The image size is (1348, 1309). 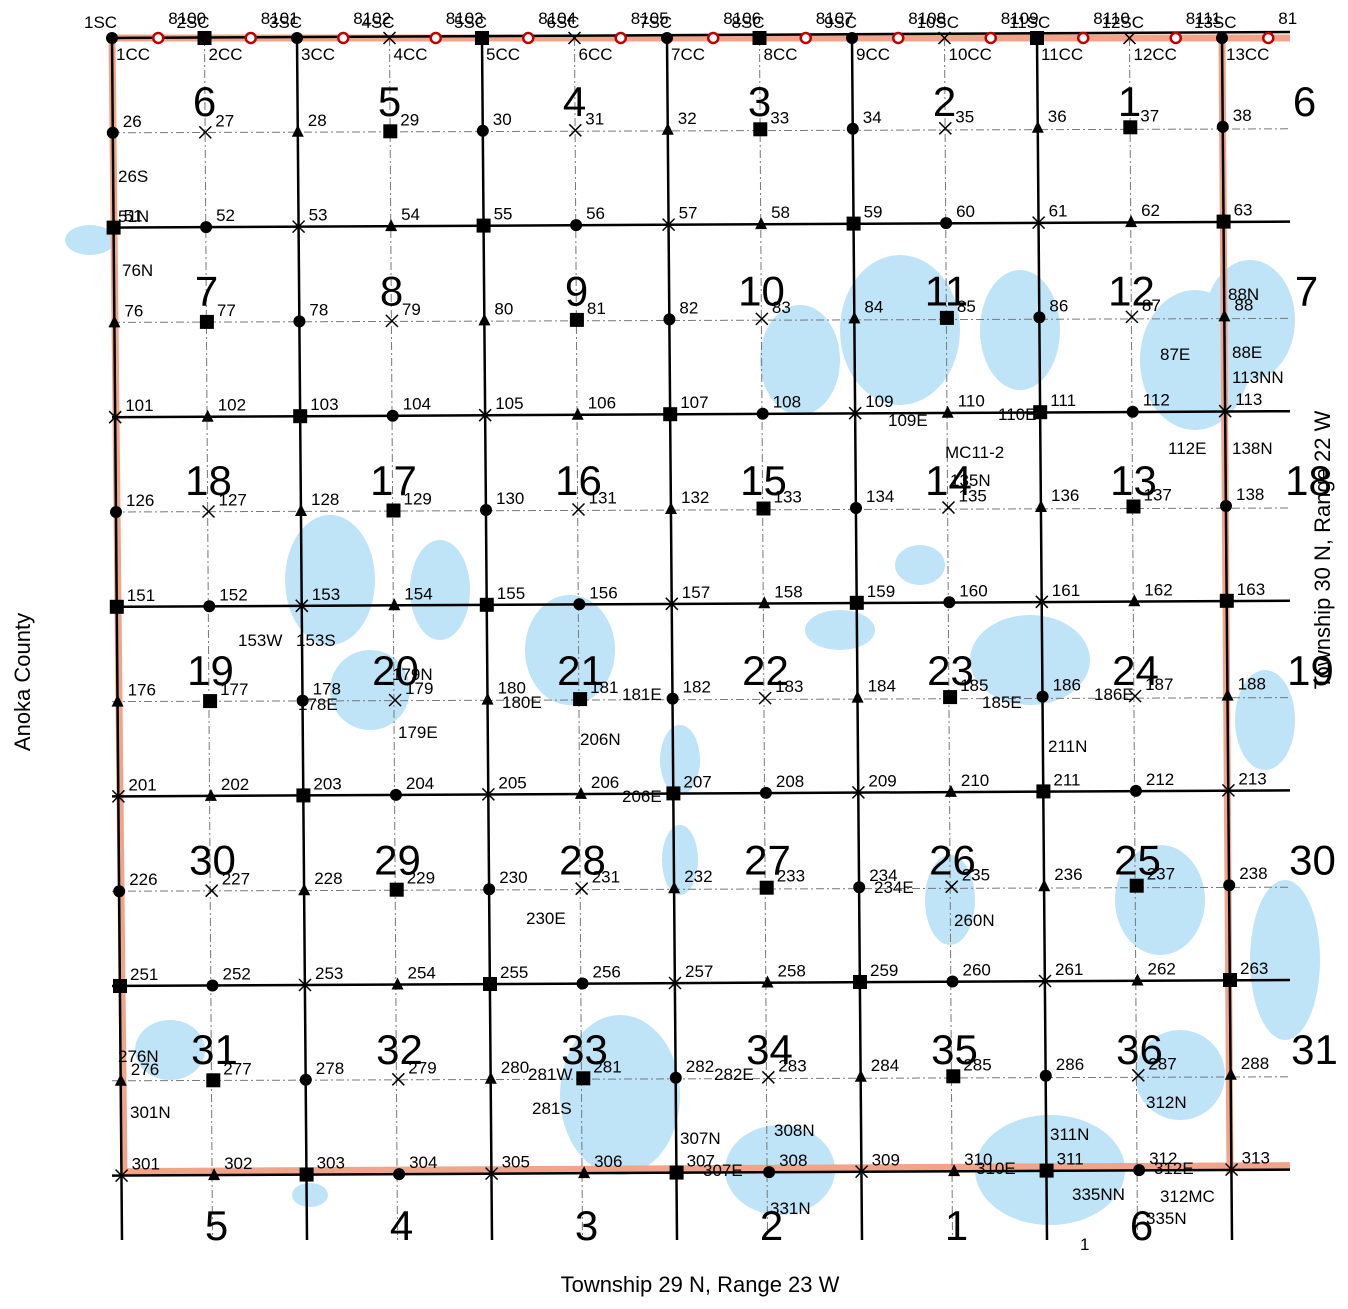 What do you see at coordinates (389, 101) in the screenshot?
I see `section-number: 5` at bounding box center [389, 101].